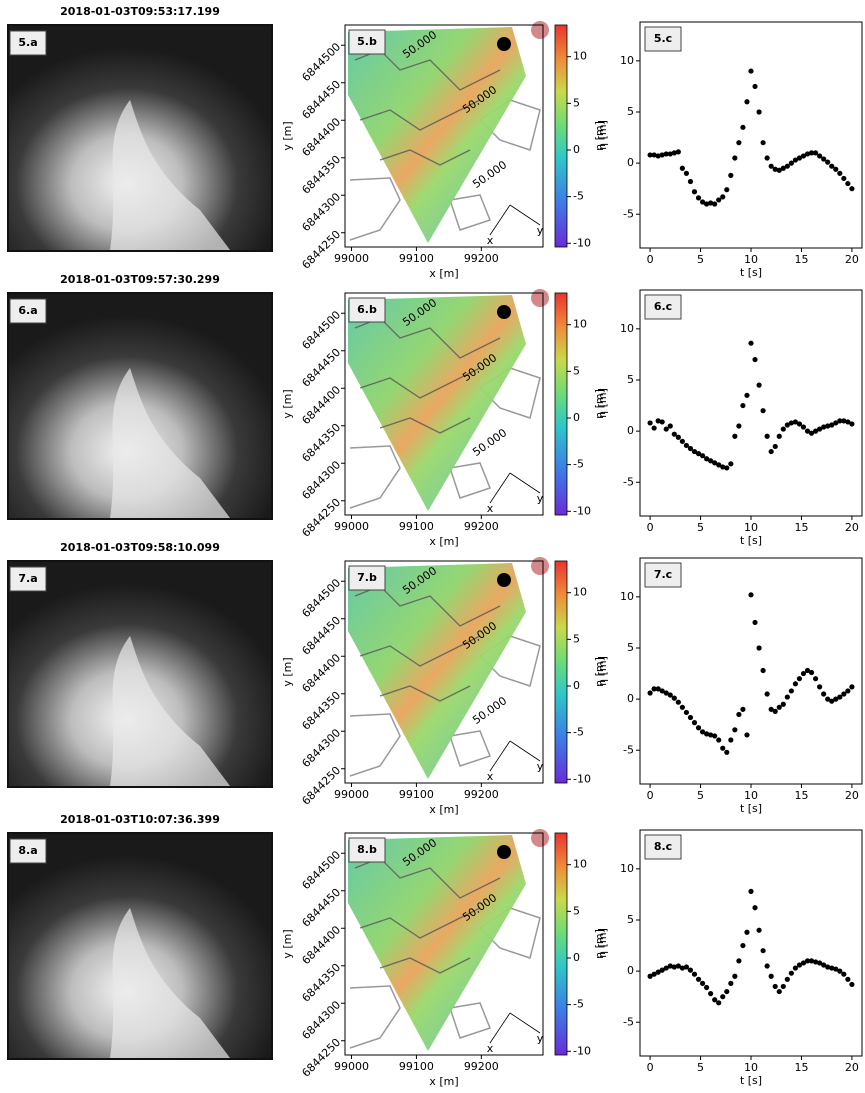 Image resolution: width=865 pixels, height=1093 pixels. Describe the element at coordinates (489, 710) in the screenshot. I see `contour-label: 50.000` at that location.